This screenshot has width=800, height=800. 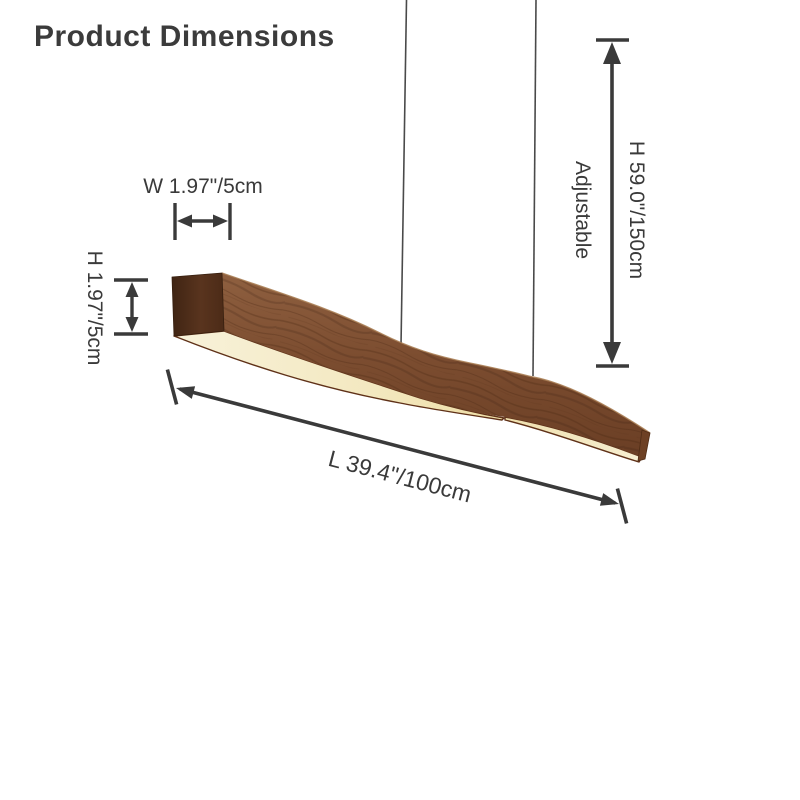 What do you see at coordinates (468, 188) in the screenshot?
I see `suspension-cables` at bounding box center [468, 188].